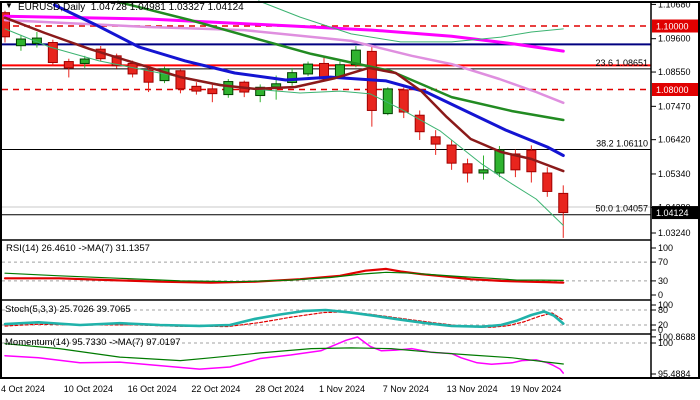  What do you see at coordinates (621, 209) in the screenshot?
I see `fibonacci-level-label: 50.0 1.04057` at bounding box center [621, 209].